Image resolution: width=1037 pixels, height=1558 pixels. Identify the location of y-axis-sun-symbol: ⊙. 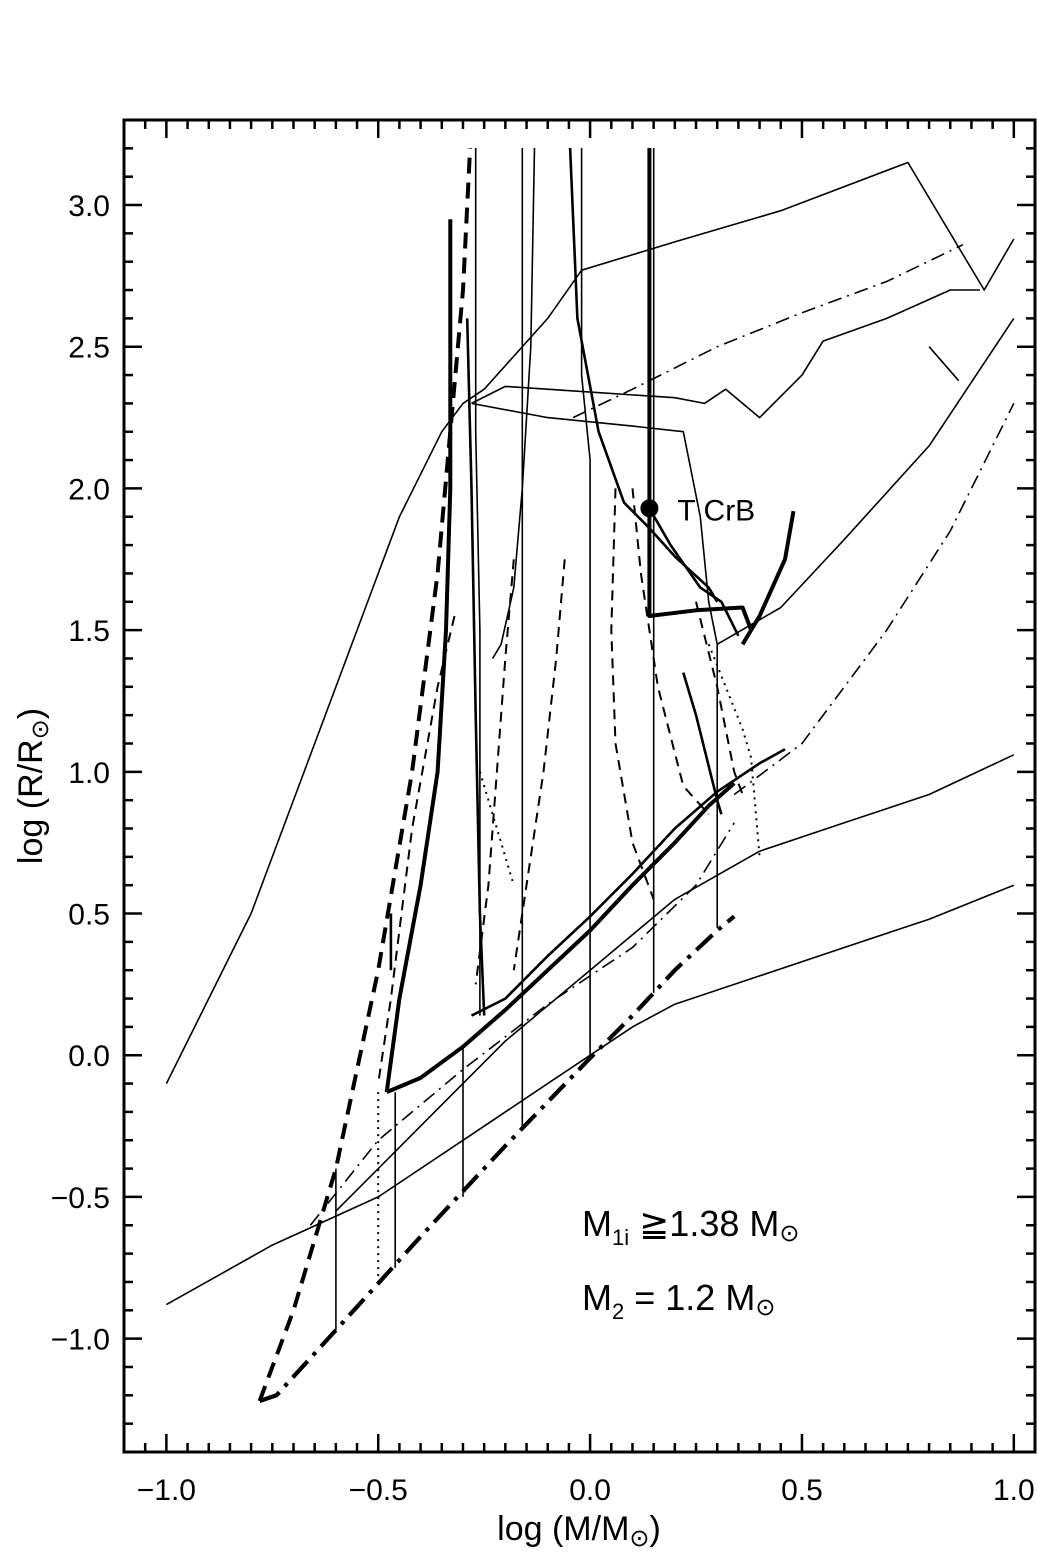
(40, 729).